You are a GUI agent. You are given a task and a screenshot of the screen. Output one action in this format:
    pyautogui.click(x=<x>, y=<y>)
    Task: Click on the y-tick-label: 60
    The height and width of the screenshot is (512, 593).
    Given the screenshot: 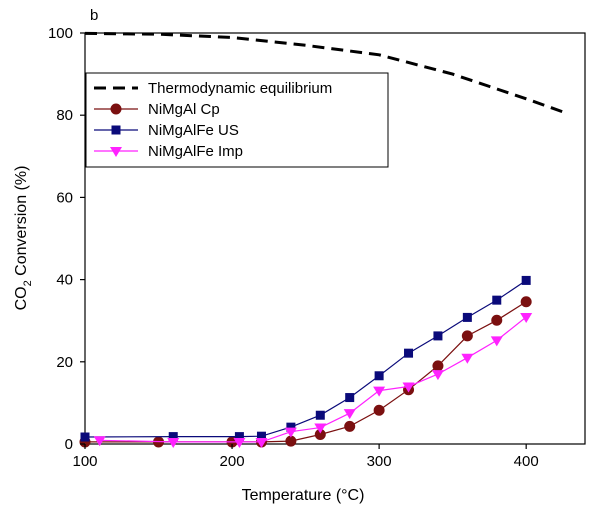 What is the action you would take?
    pyautogui.click(x=64, y=197)
    